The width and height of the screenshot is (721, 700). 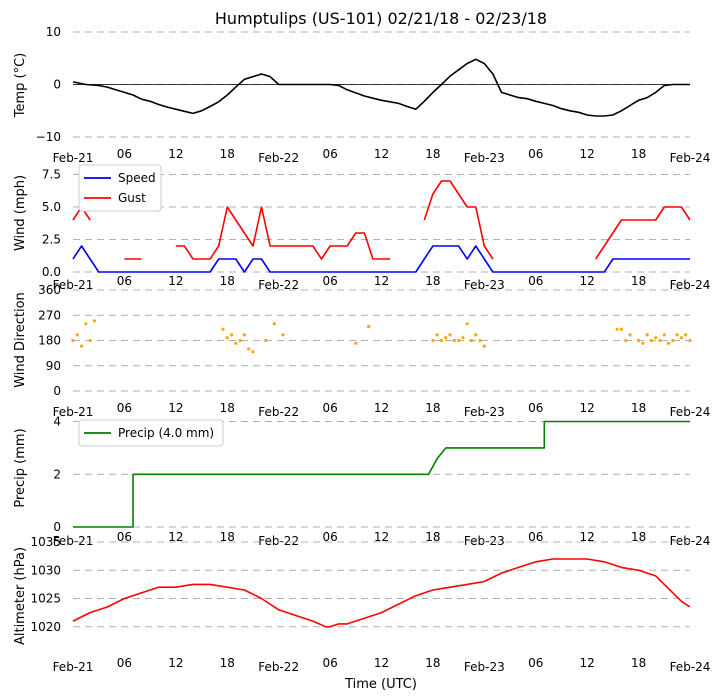 I want to click on y-tick-label: 0.0, so click(x=51, y=272).